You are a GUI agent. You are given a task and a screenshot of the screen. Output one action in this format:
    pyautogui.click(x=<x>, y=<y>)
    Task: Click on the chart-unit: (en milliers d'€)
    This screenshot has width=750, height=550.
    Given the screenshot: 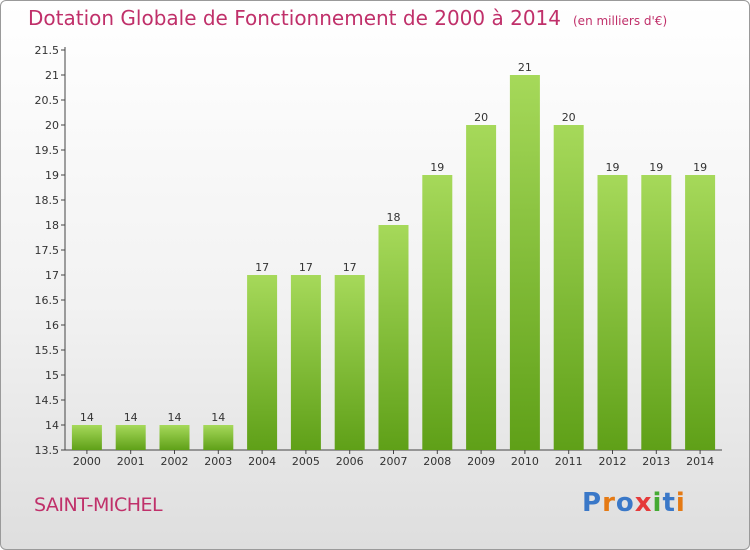 What is the action you would take?
    pyautogui.click(x=620, y=21)
    